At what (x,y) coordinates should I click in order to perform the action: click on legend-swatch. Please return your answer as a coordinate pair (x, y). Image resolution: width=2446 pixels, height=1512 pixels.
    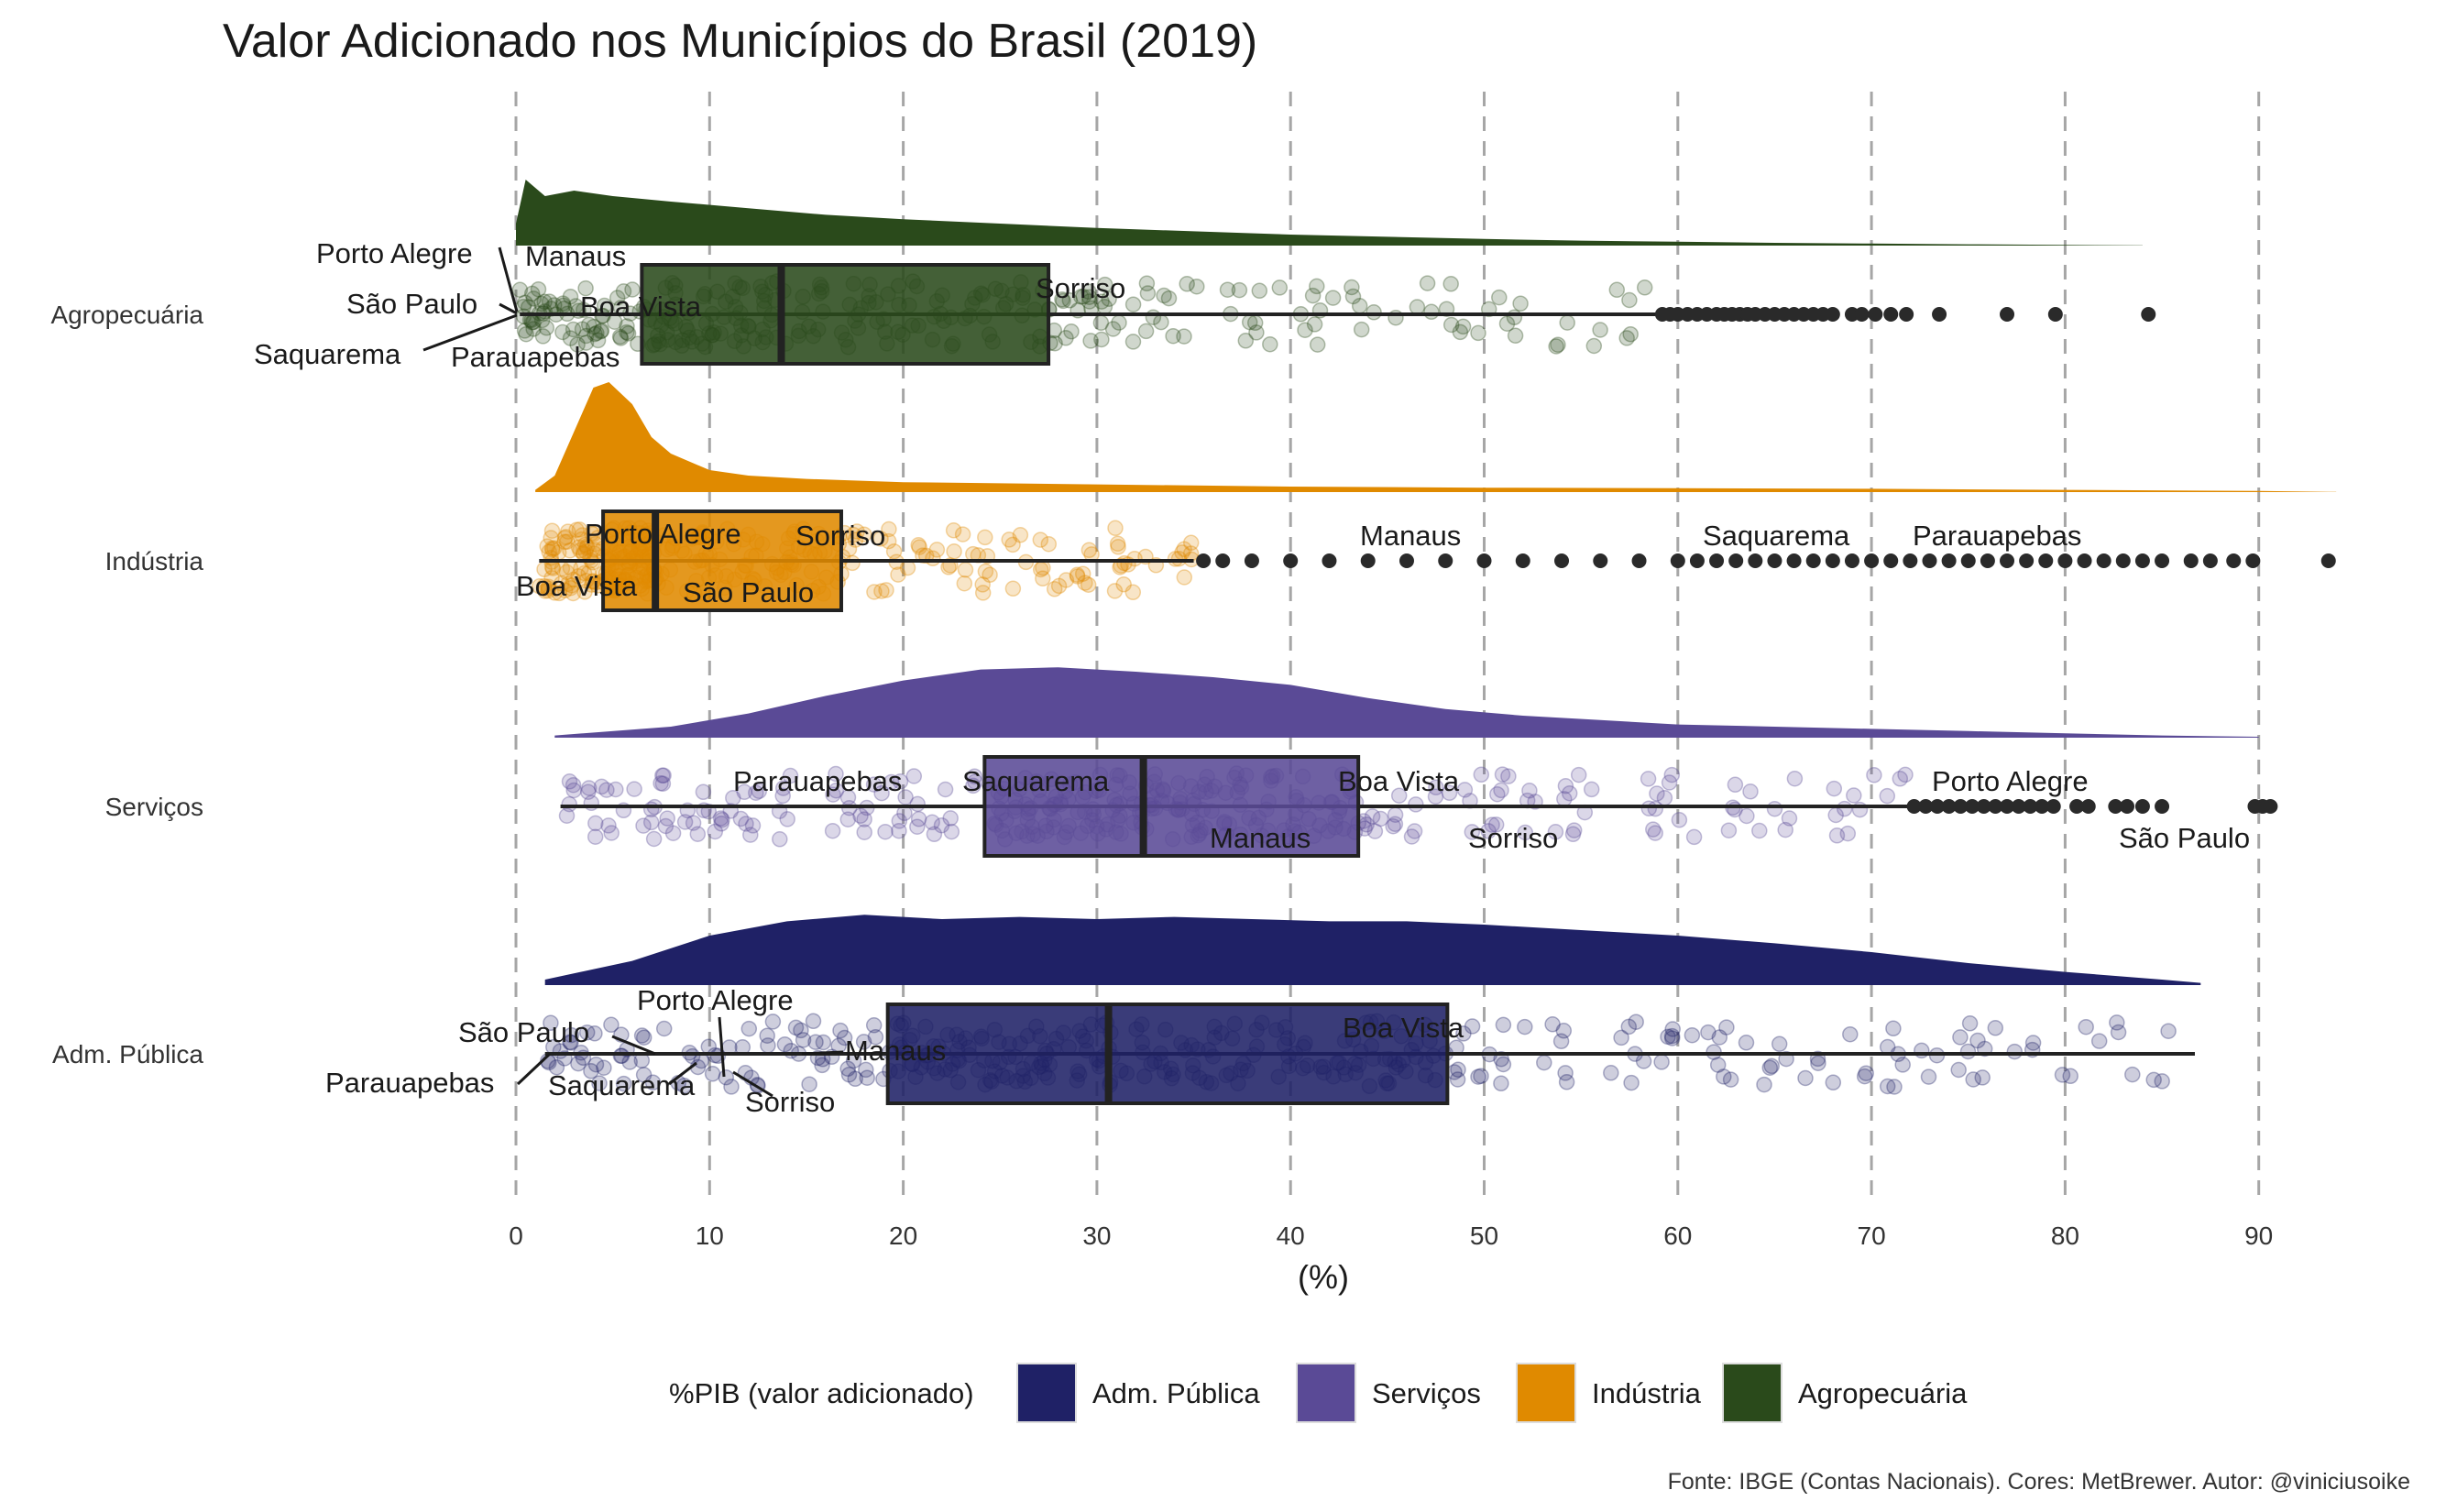
    Looking at the image, I should click on (1546, 1393).